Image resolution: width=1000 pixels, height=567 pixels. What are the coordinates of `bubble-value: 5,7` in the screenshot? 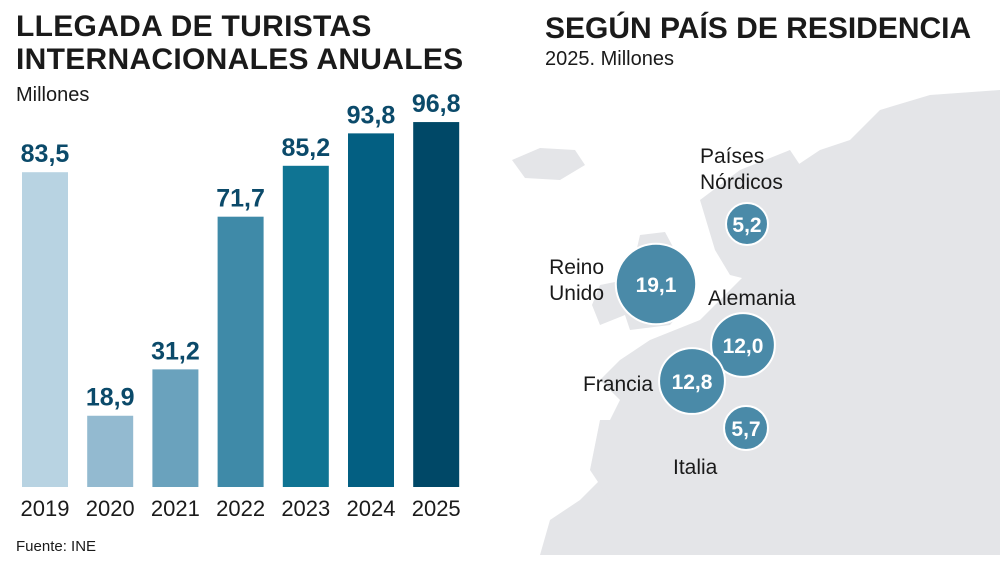 It's located at (745, 429).